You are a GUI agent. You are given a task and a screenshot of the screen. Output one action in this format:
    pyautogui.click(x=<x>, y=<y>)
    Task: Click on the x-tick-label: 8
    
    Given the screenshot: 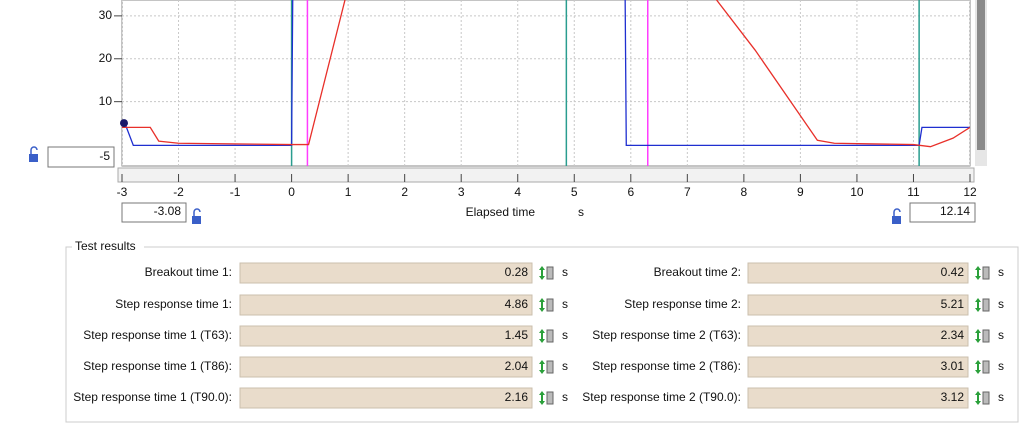 What is the action you would take?
    pyautogui.click(x=744, y=192)
    